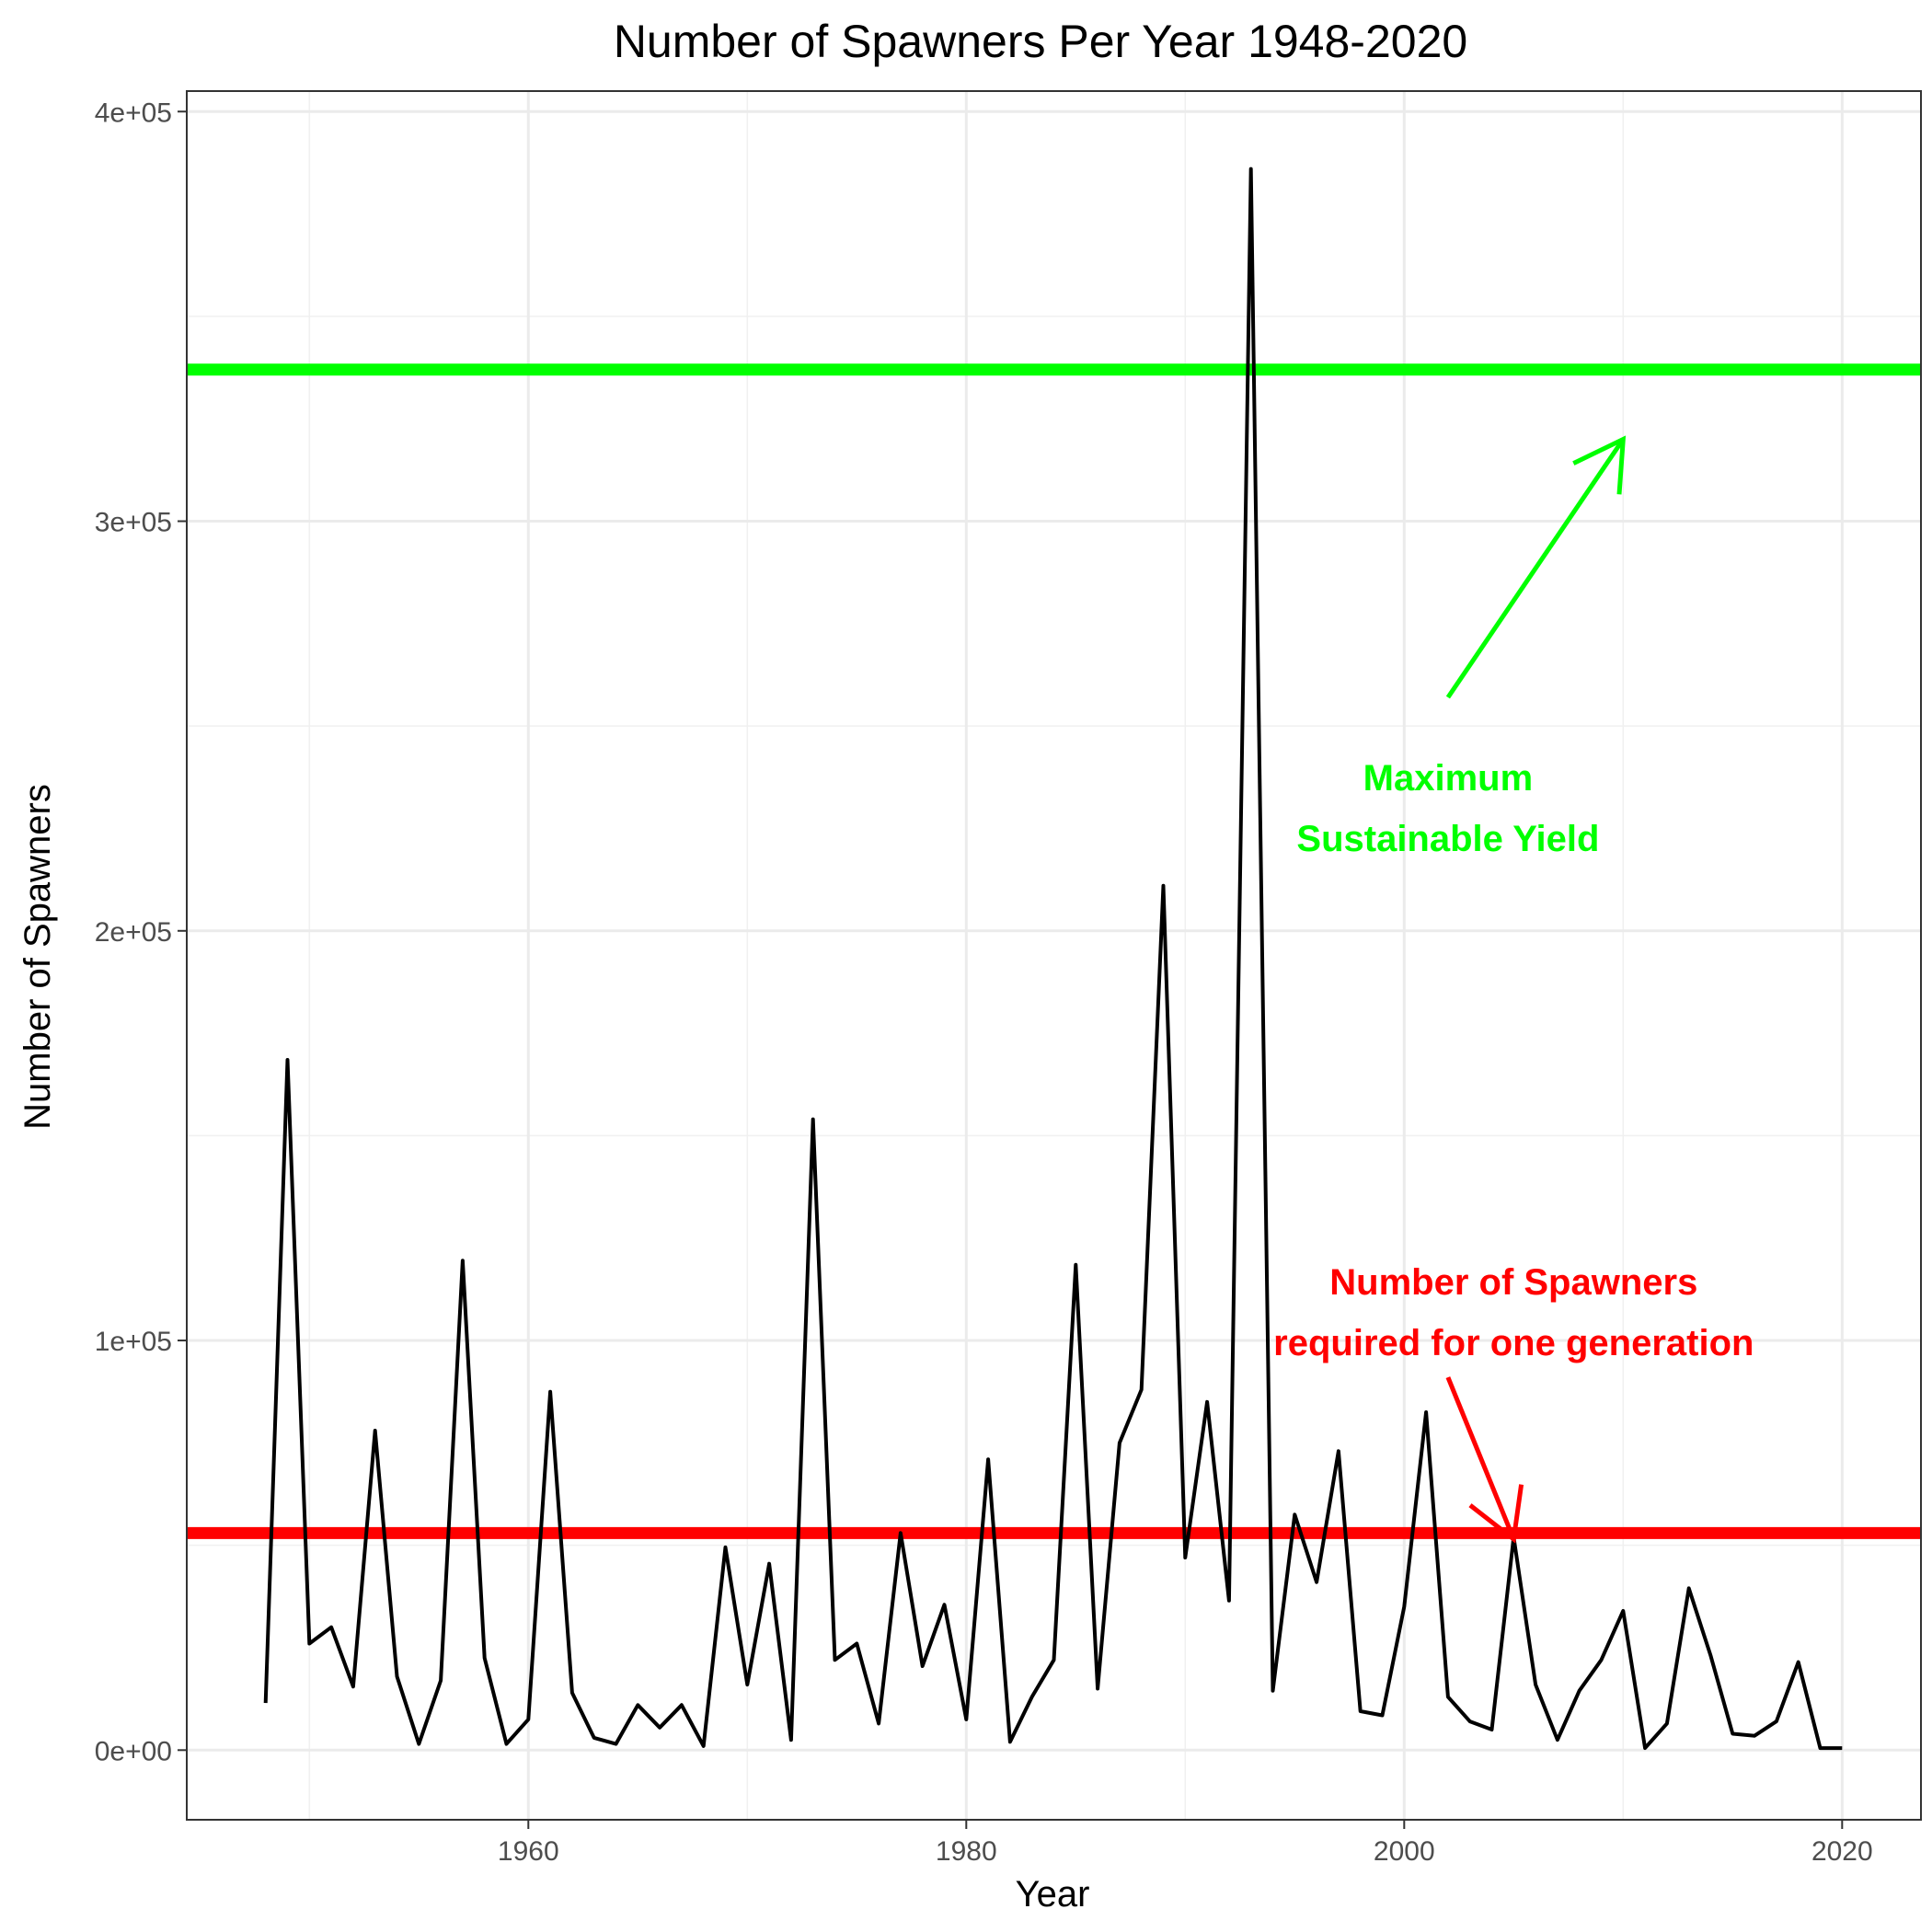 The image size is (1932, 1932). What do you see at coordinates (1513, 1282) in the screenshot?
I see `annotation-text: Number of Spawners` at bounding box center [1513, 1282].